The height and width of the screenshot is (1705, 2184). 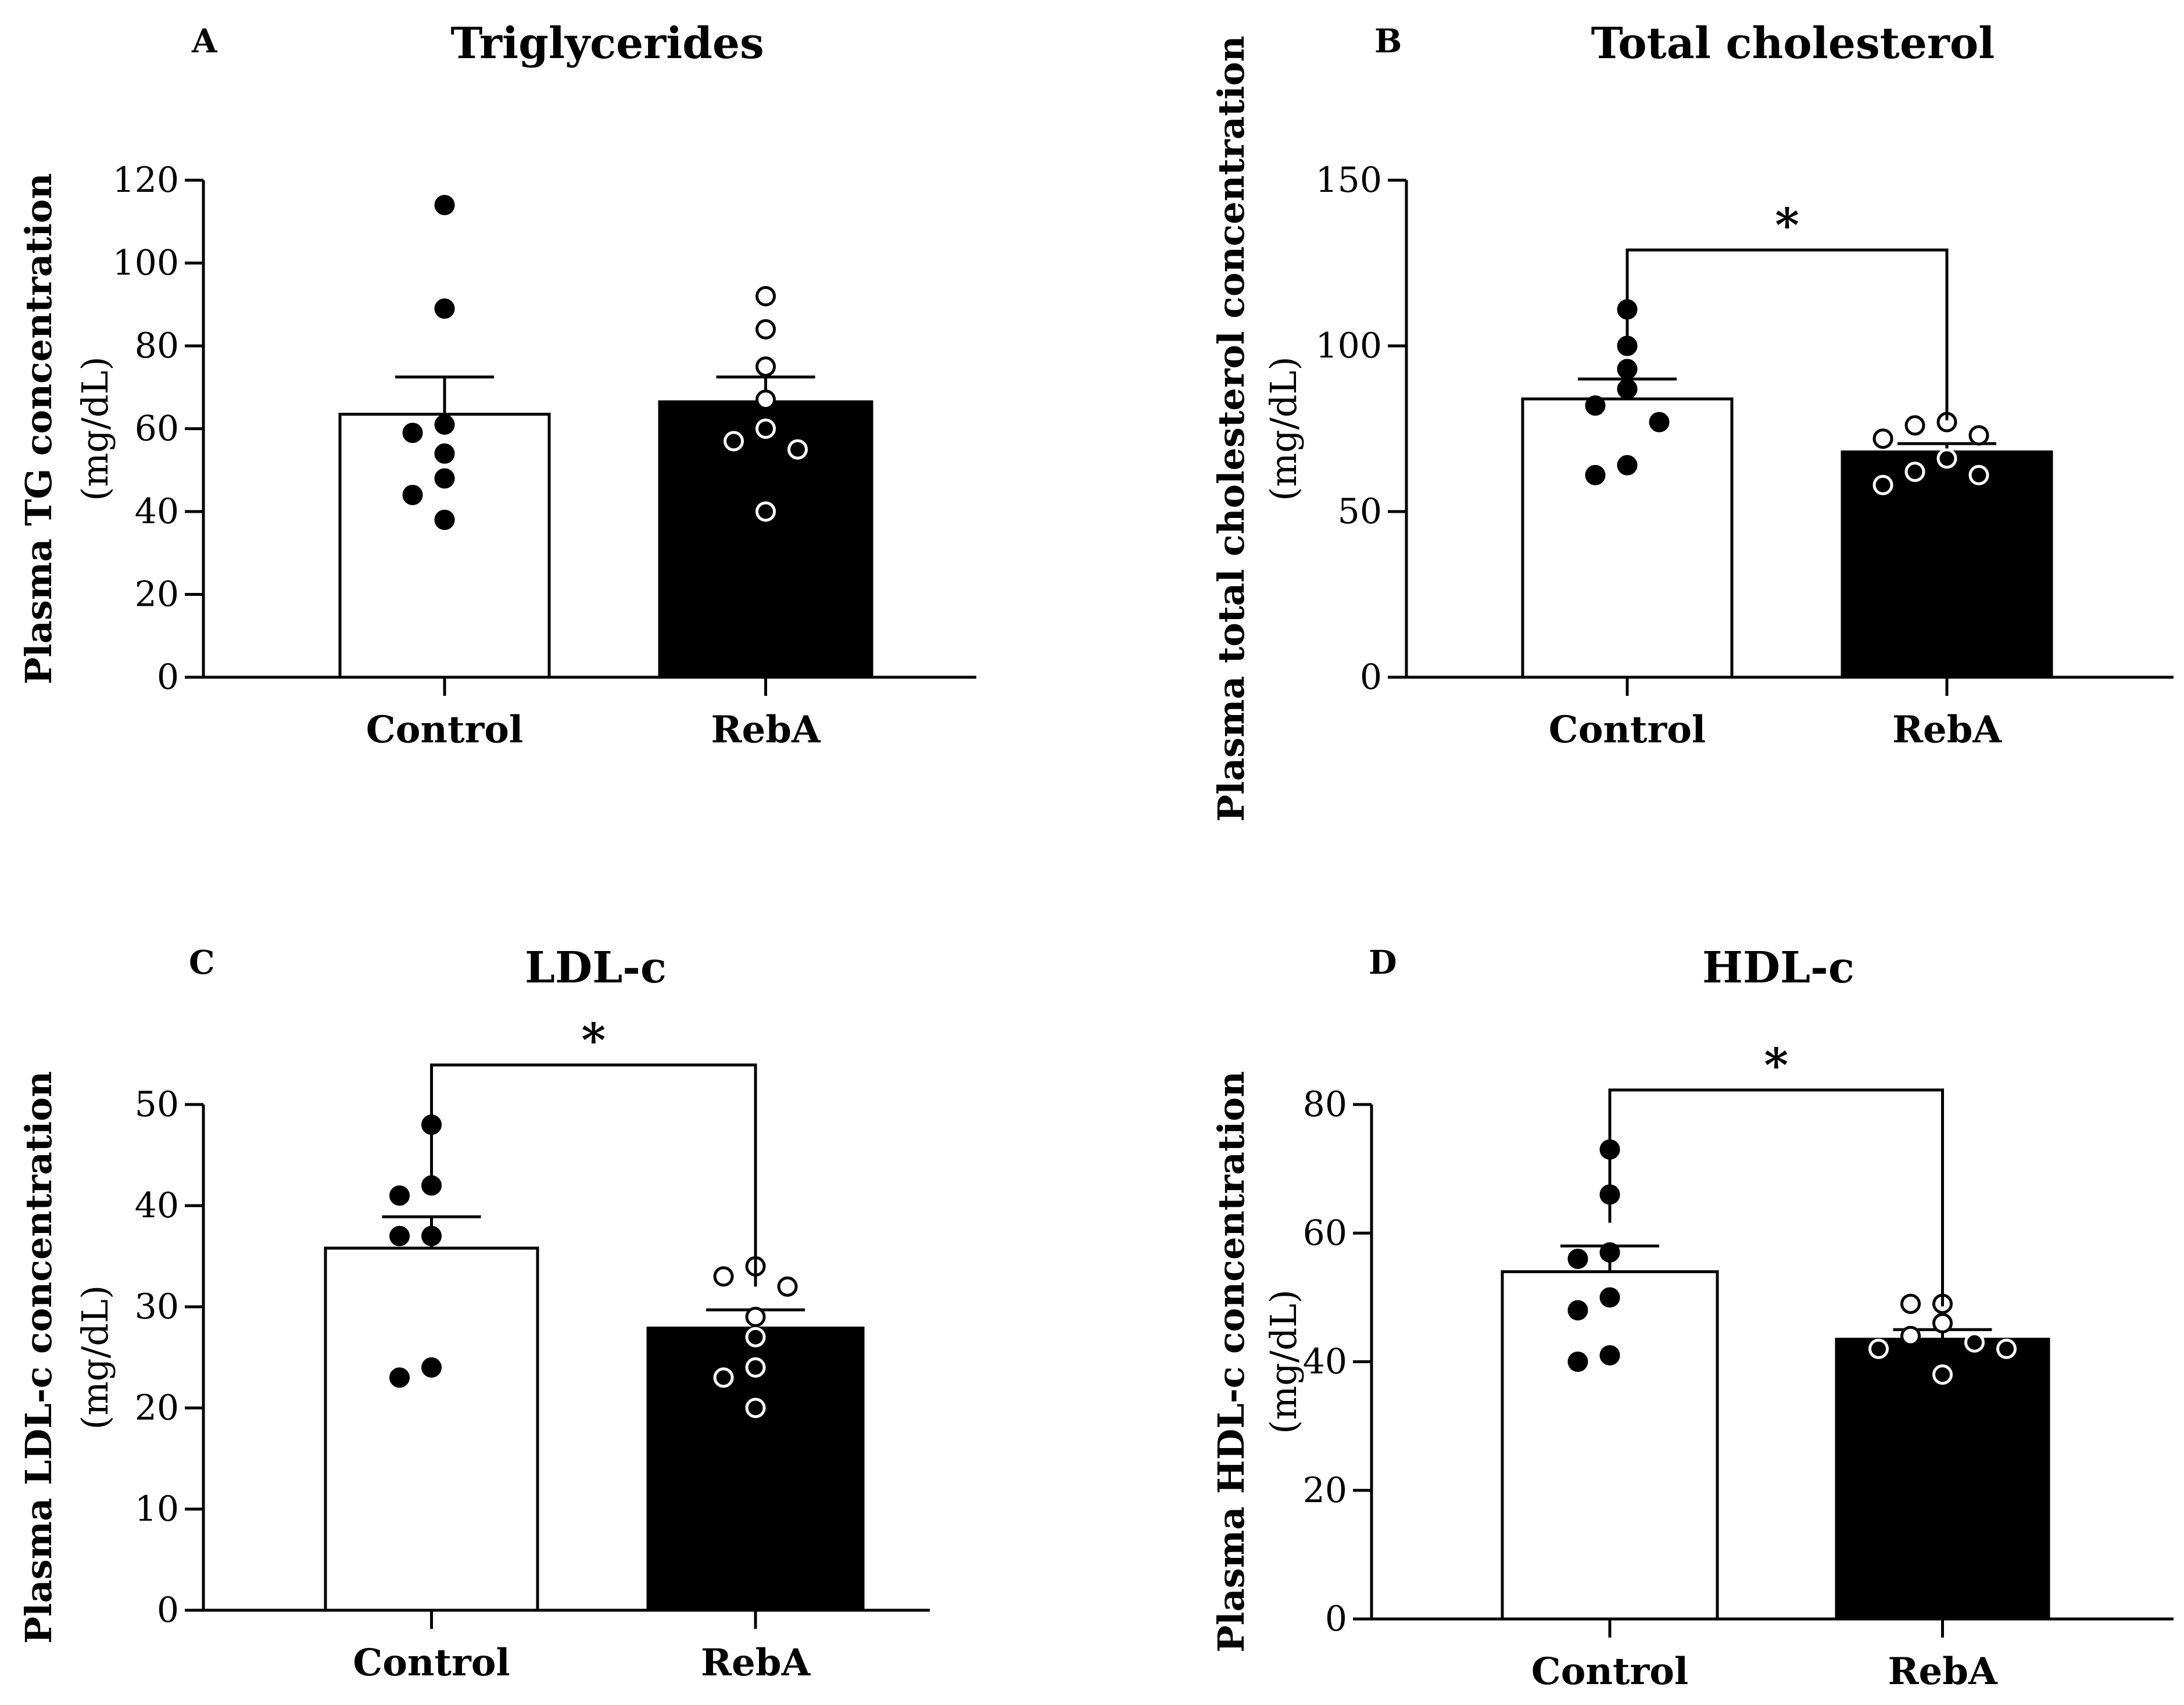 I want to click on panel-d-y-tick-label: 80, so click(x=1325, y=1104).